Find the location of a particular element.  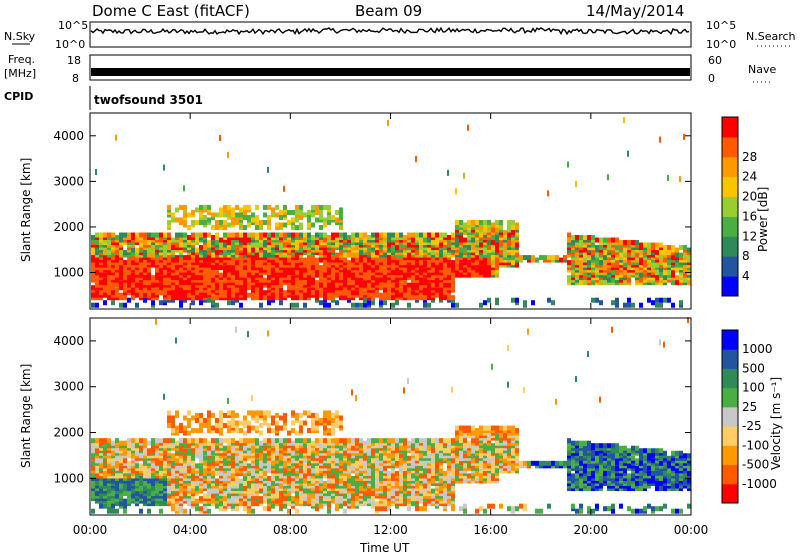

freq-label: Freq. is located at coordinates (21, 59).